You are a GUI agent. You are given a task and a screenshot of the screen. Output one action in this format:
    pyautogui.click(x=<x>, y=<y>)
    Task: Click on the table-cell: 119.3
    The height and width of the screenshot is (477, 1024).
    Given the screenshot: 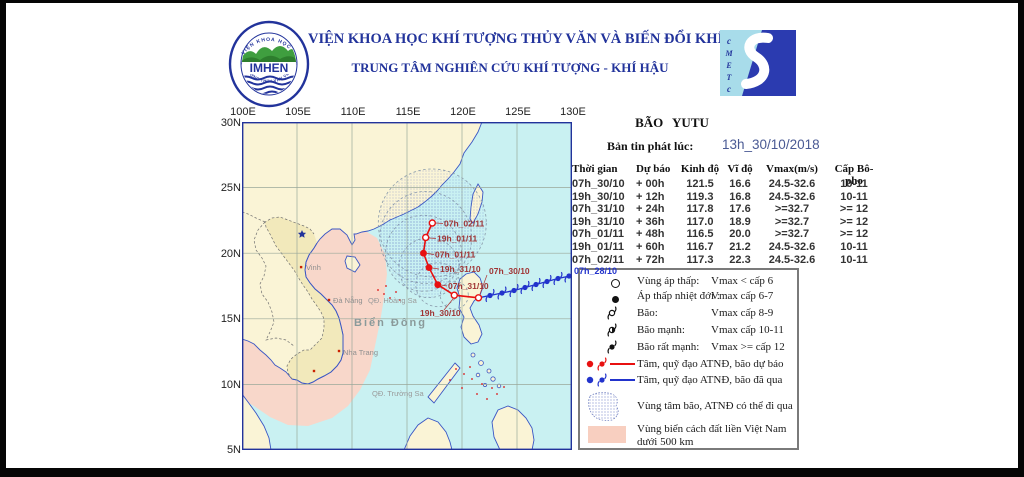 What is the action you would take?
    pyautogui.click(x=700, y=196)
    